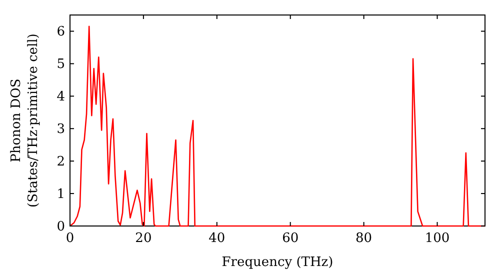 This screenshot has width=500, height=280. I want to click on x-tick-label: 100, so click(437, 238).